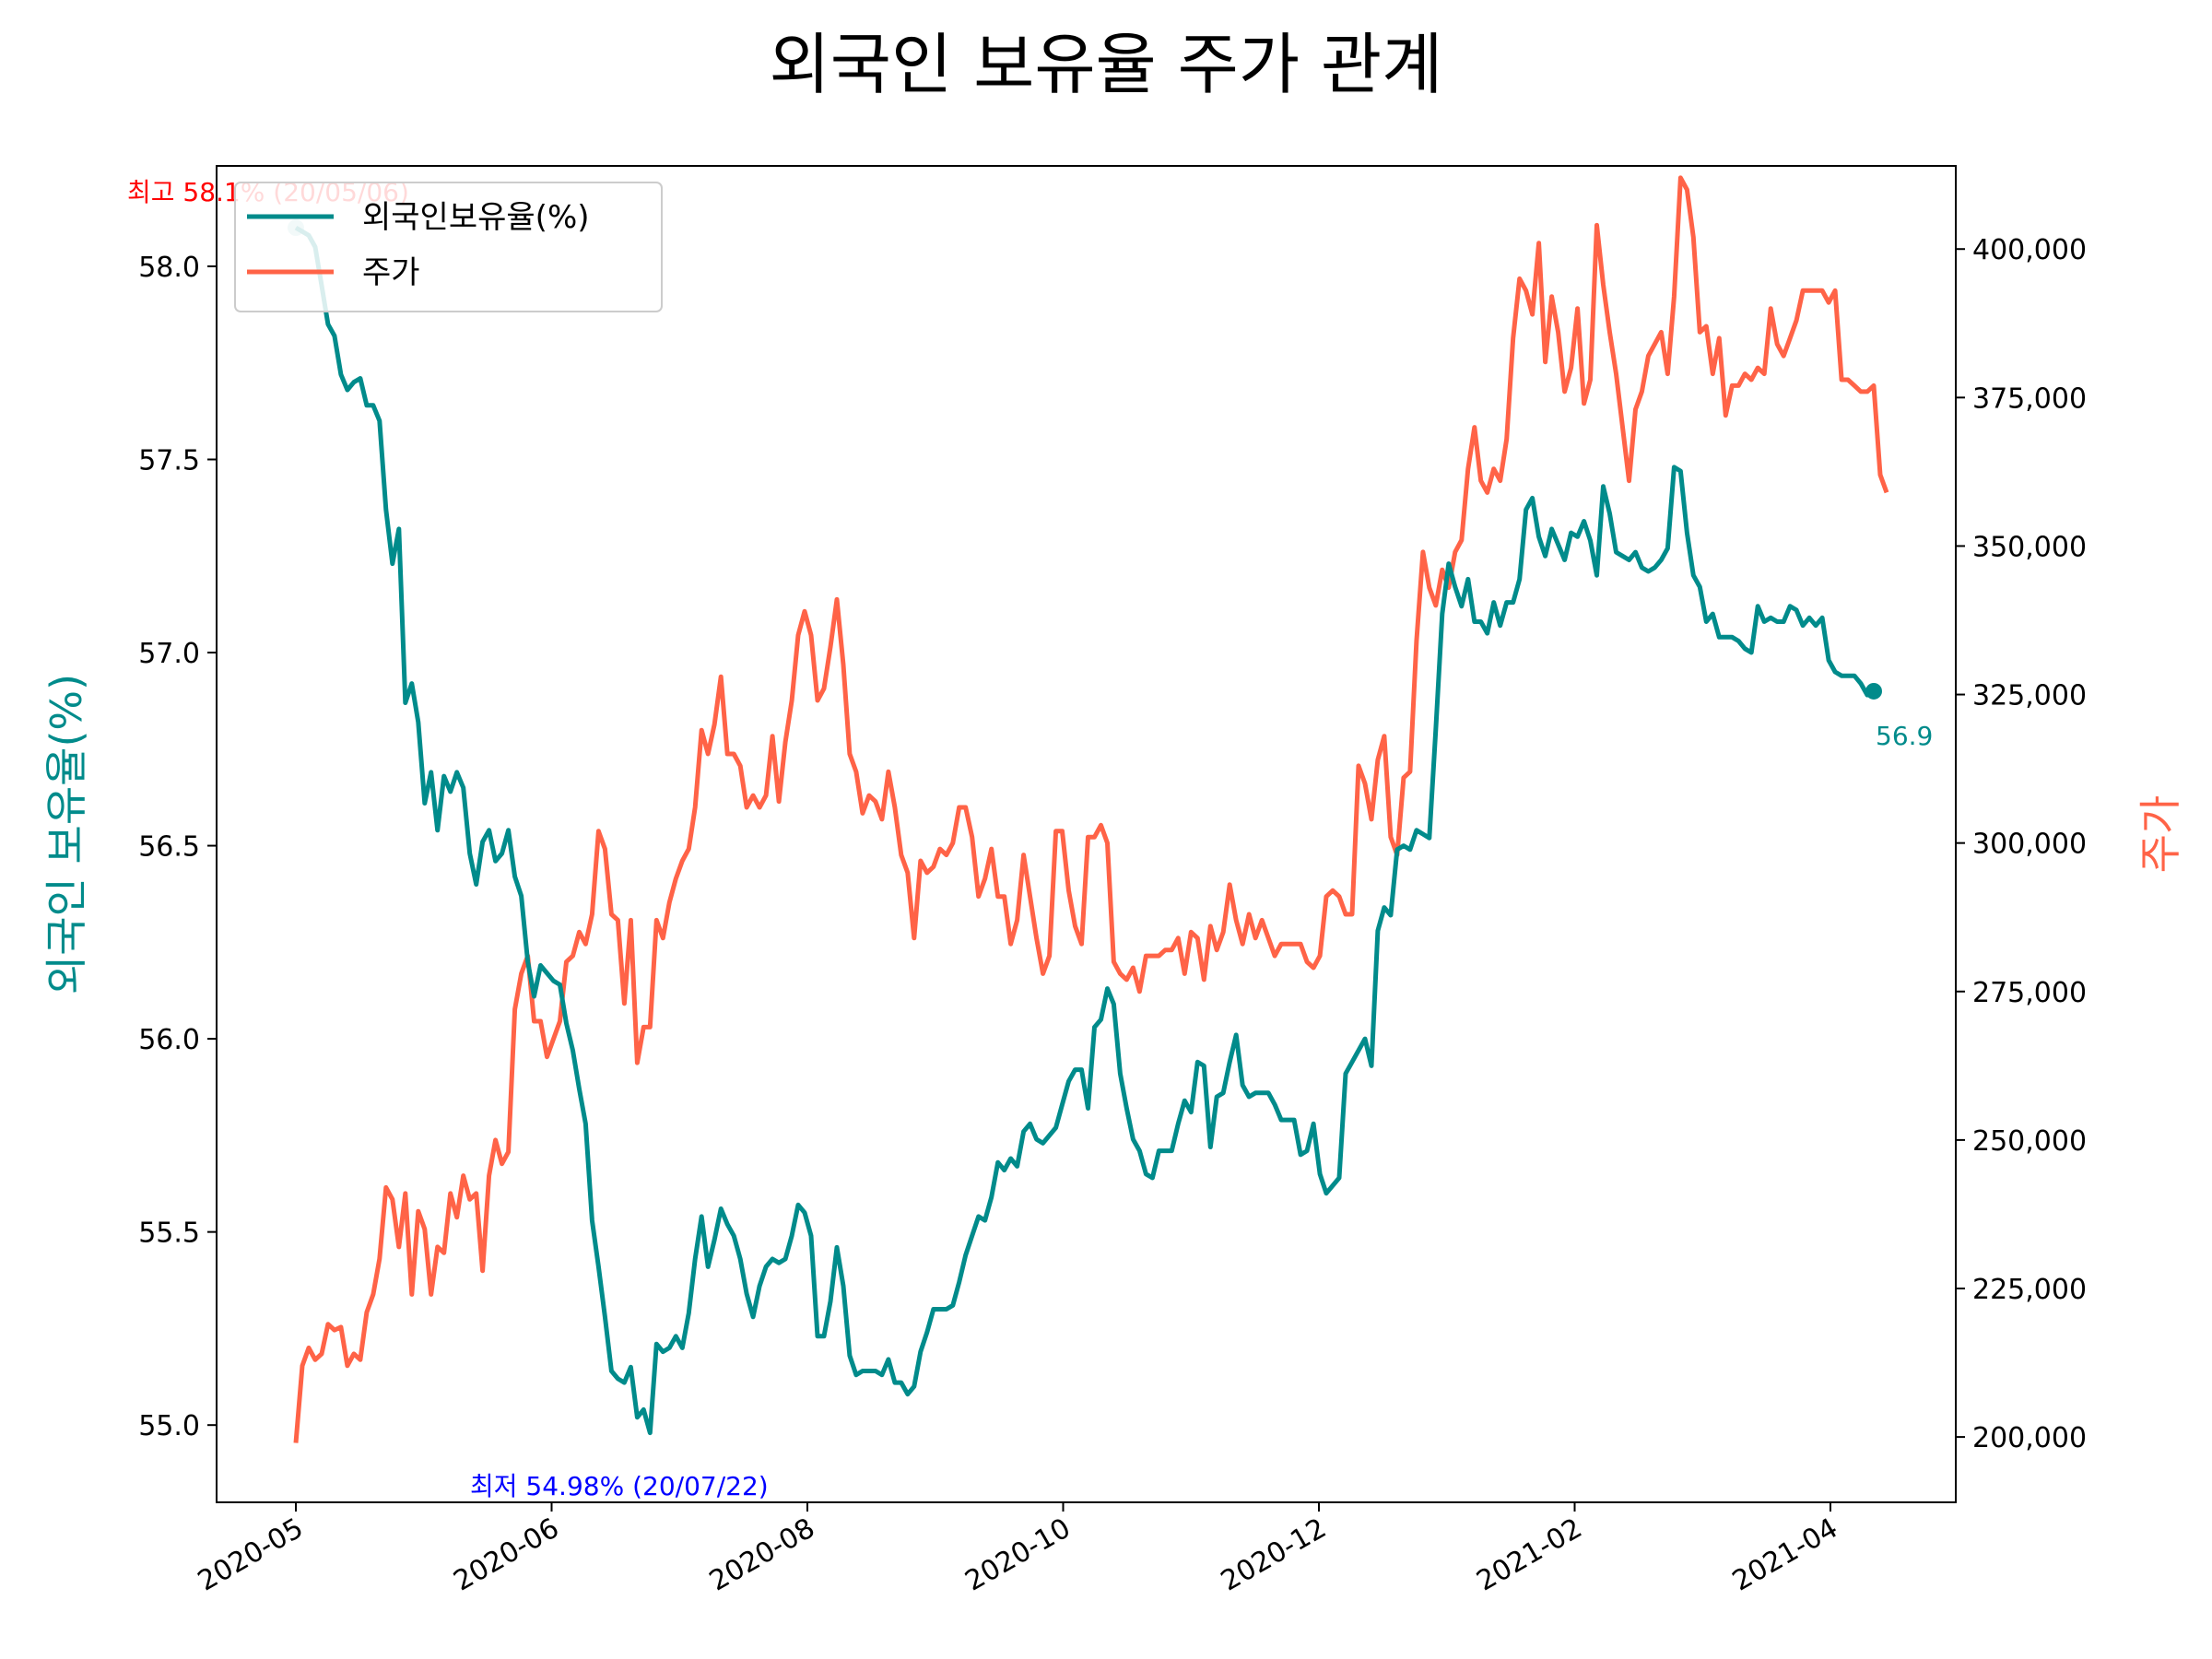 Image resolution: width=2212 pixels, height=1659 pixels. Describe the element at coordinates (1873, 691) in the screenshot. I see `last-point-marker` at that location.